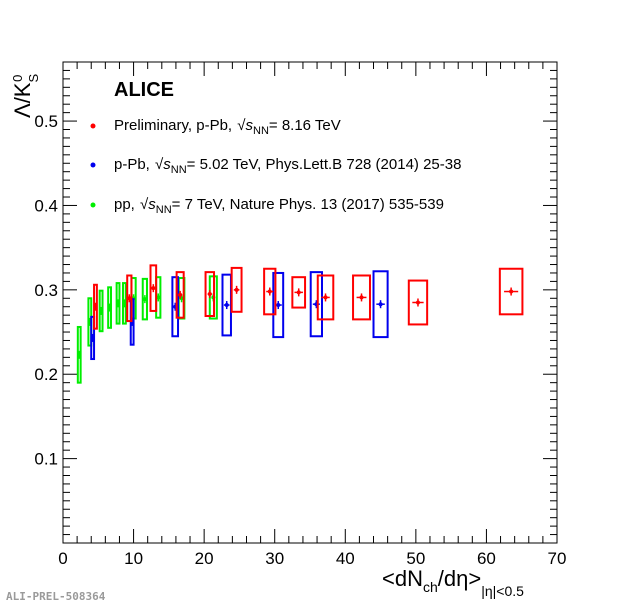  What do you see at coordinates (46, 374) in the screenshot?
I see `y-tick-label: 0.2` at bounding box center [46, 374].